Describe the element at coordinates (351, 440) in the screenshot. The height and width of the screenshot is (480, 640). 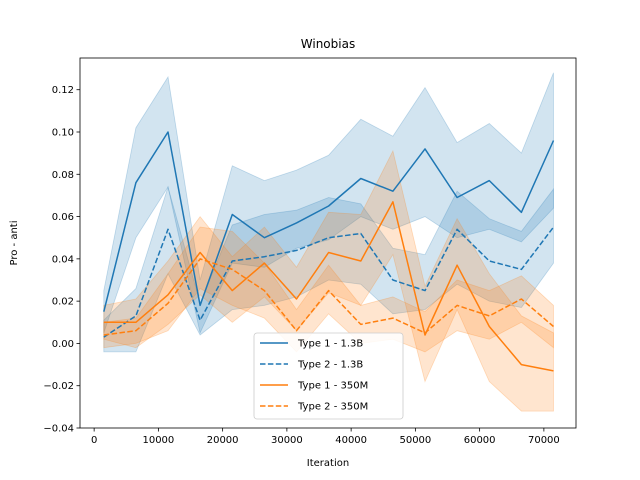
I see `x-tick-label: 40000` at that location.